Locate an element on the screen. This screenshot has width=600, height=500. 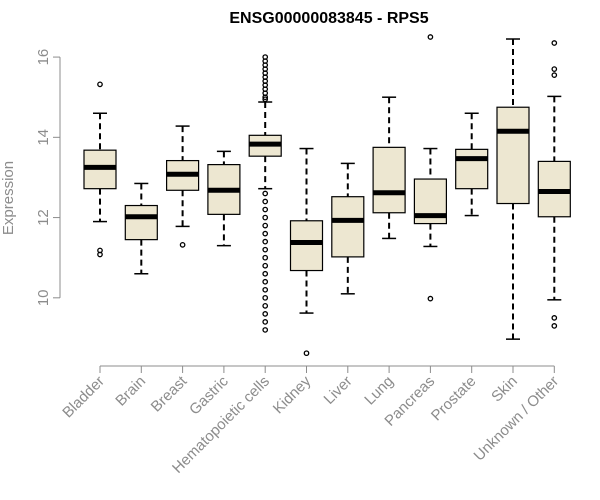
y-tick-label: 12 is located at coordinates (43, 217).